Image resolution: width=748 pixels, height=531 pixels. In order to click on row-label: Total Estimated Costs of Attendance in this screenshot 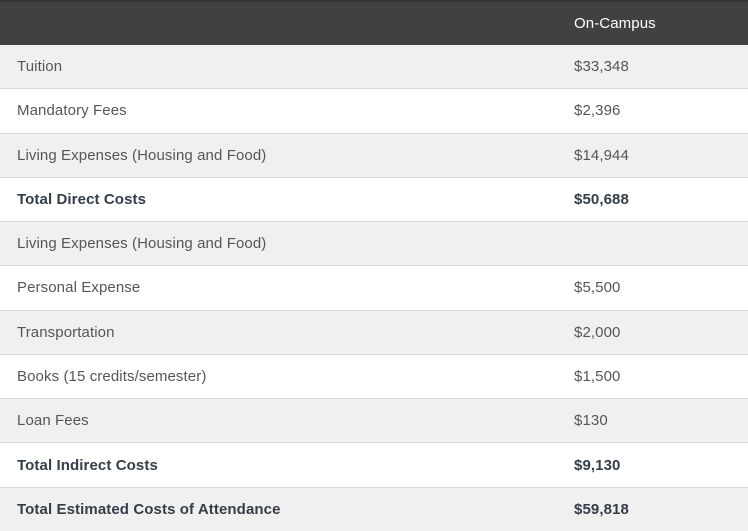, I will do `click(149, 509)`.